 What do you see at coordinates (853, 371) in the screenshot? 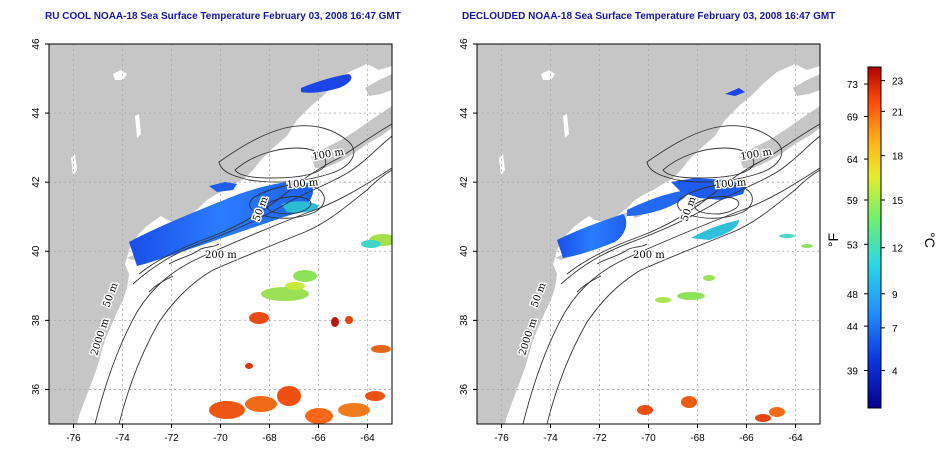
I see `fahrenheit-tick-label: 39` at bounding box center [853, 371].